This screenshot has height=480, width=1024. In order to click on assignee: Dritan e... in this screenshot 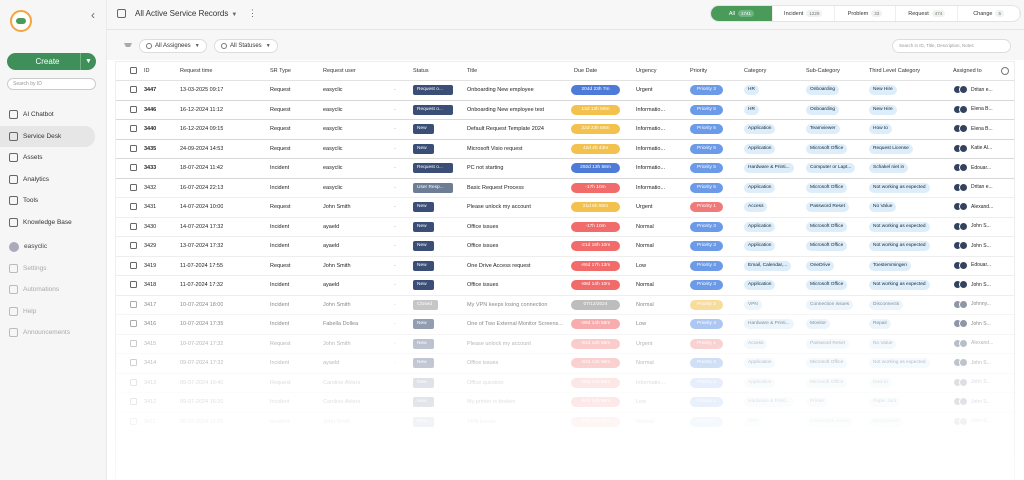, I will do `click(973, 89)`.